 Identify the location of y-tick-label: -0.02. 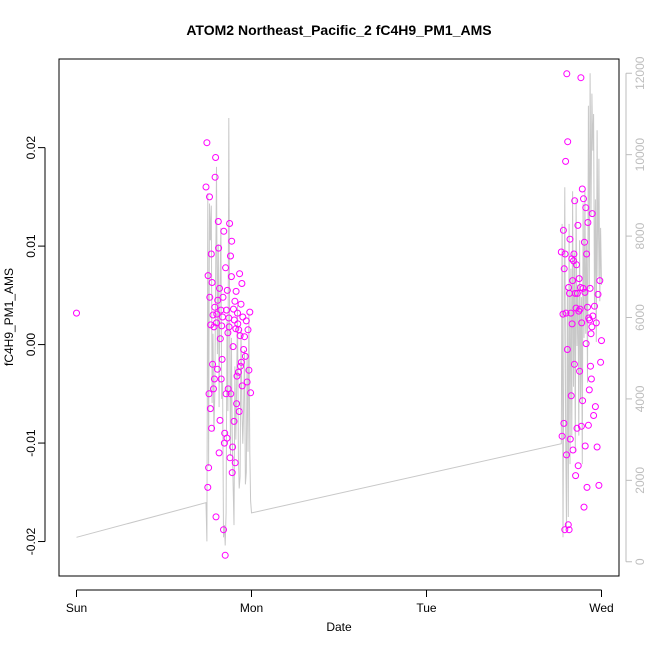
(31, 542).